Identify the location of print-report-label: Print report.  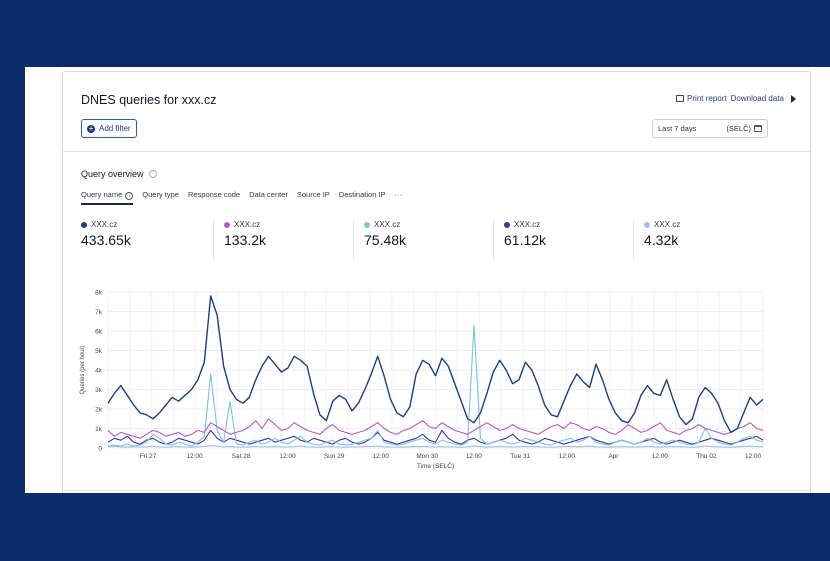
(707, 98).